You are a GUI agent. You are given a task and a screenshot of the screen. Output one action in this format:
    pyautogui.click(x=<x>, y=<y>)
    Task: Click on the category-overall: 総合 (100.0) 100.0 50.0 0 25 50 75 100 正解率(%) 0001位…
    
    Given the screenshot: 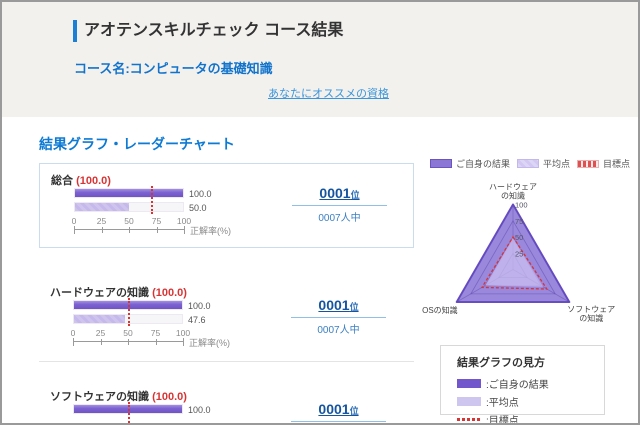 What is the action you would take?
    pyautogui.click(x=227, y=207)
    